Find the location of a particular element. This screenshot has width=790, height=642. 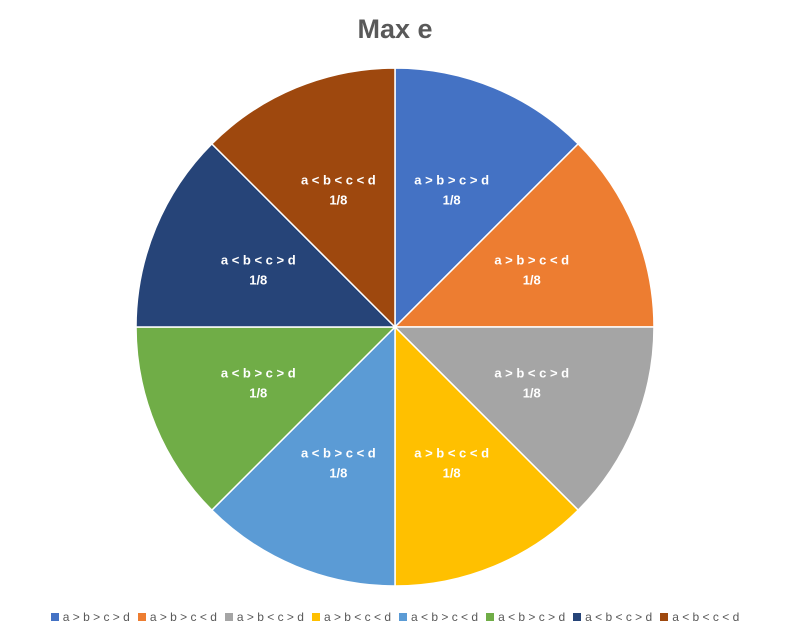

legend-item-5: a < b > c < d is located at coordinates (438, 617).